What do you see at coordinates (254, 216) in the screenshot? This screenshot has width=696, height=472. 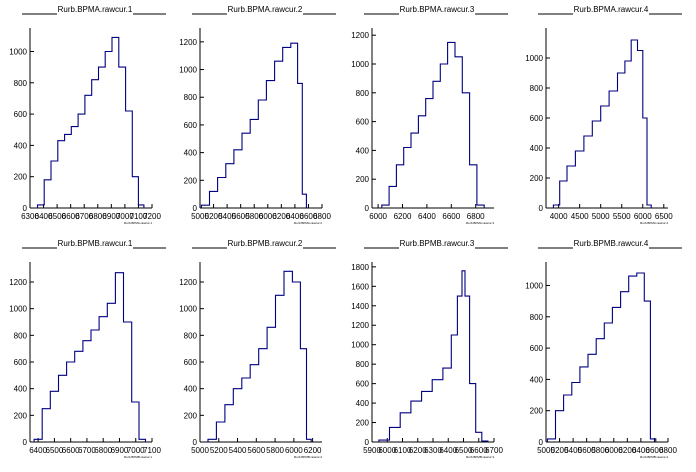 I see `x-tick-label: 5800` at bounding box center [254, 216].